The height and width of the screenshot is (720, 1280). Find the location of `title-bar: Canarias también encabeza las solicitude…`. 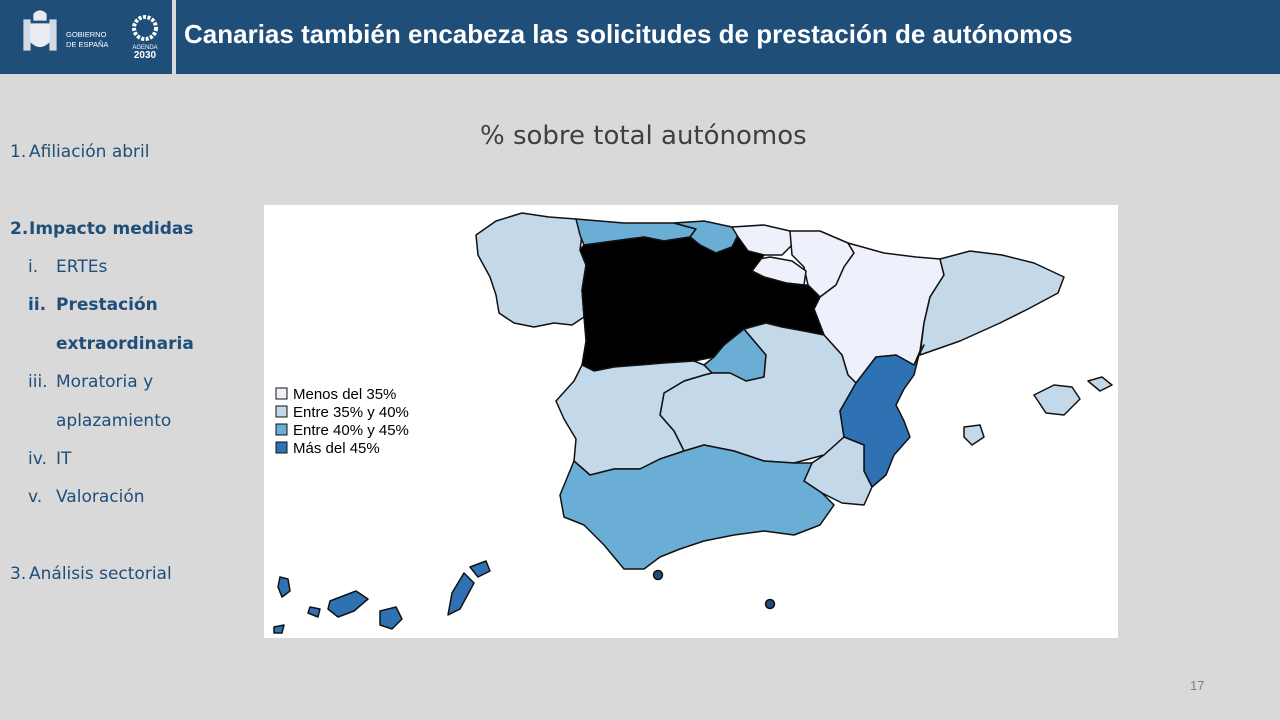

title-bar: Canarias también encabeza las solicitude… is located at coordinates (728, 37).